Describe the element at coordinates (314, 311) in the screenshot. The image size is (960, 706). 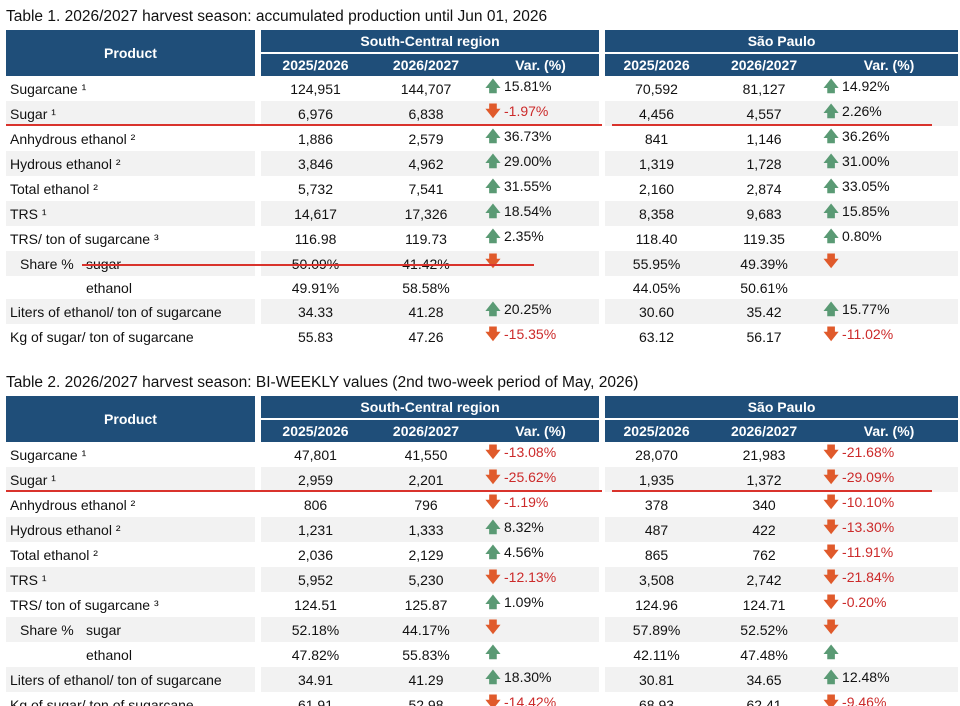
I see `sc-season-a: 34.33` at that location.